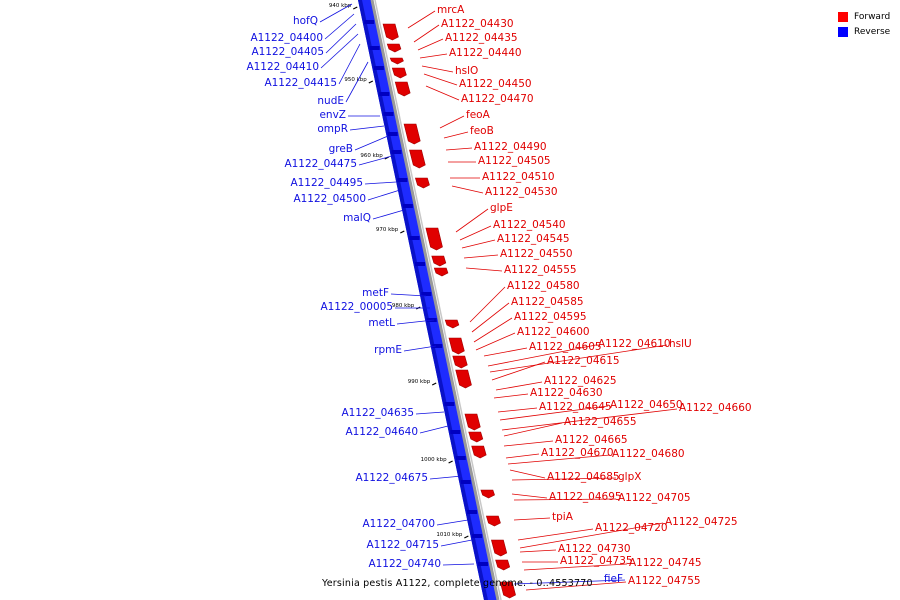 Image resolution: width=900 pixels, height=600 pixels. I want to click on reverse-gene-label: A1122_04675, so click(391, 478).